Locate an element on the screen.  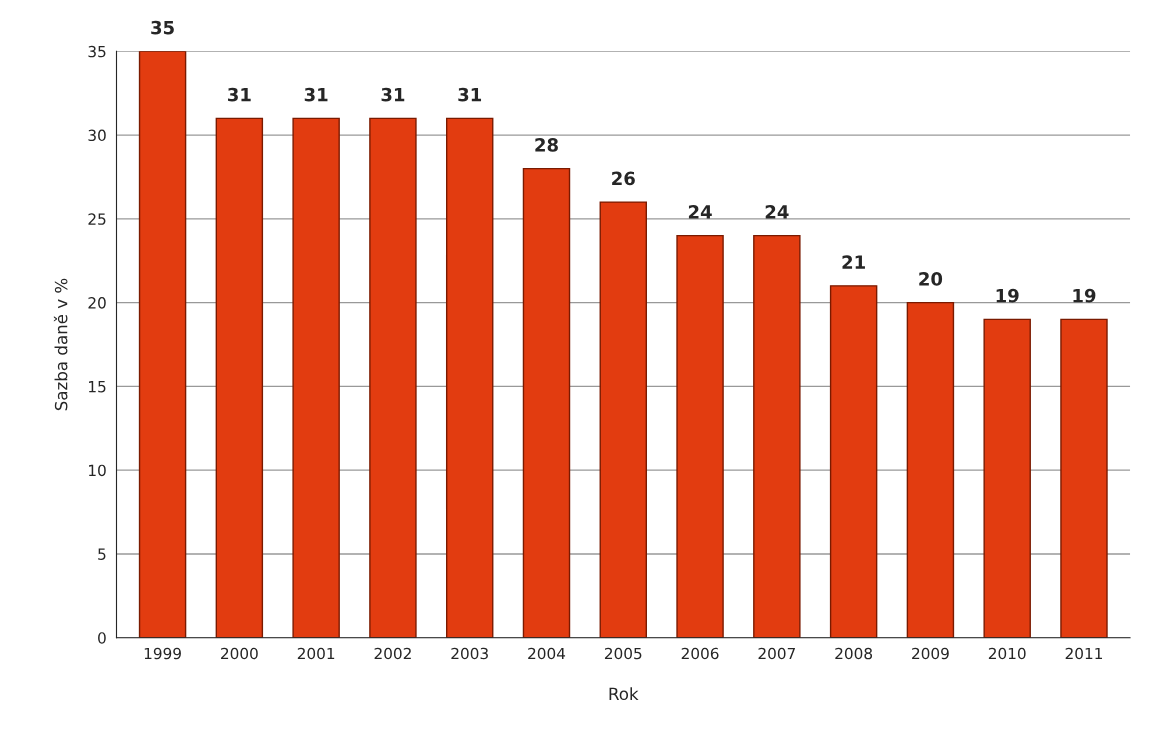
y-tick-label: 30 is located at coordinates (97, 135).